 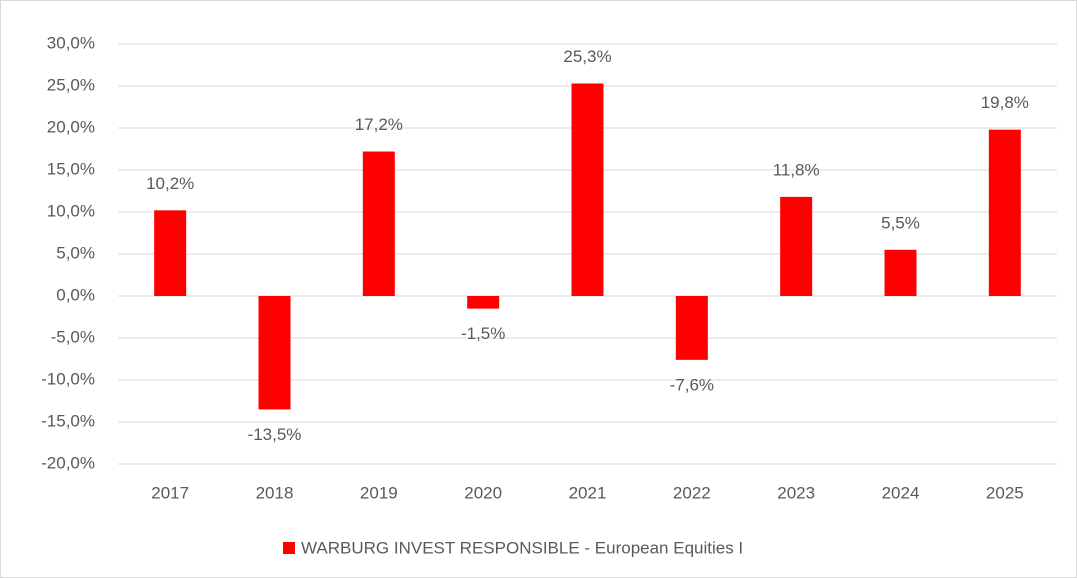 What do you see at coordinates (483, 492) in the screenshot?
I see `x-tick-label: 2020` at bounding box center [483, 492].